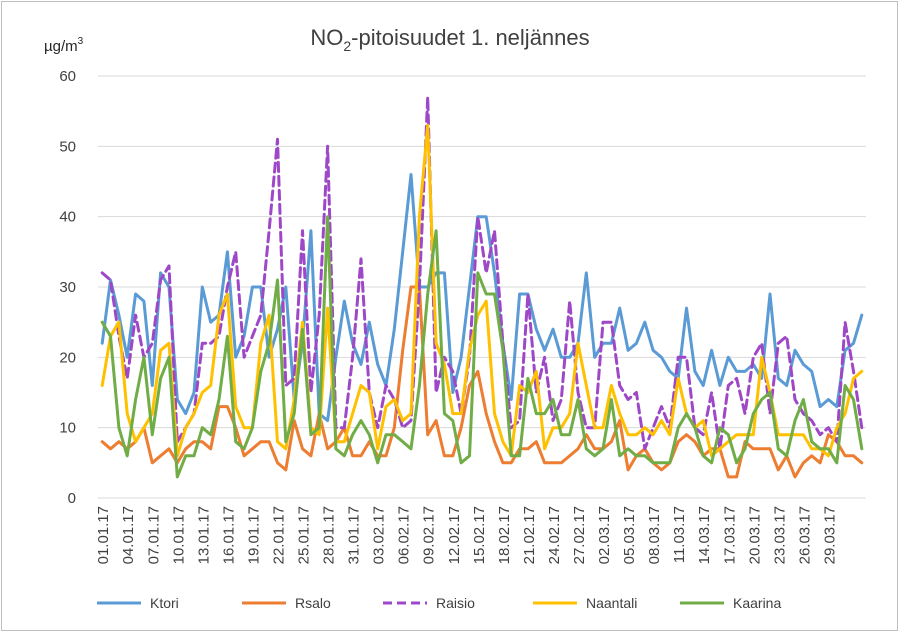 This screenshot has width=901, height=634. What do you see at coordinates (203, 535) in the screenshot?
I see `x-tick-label: 13.01.17` at bounding box center [203, 535].